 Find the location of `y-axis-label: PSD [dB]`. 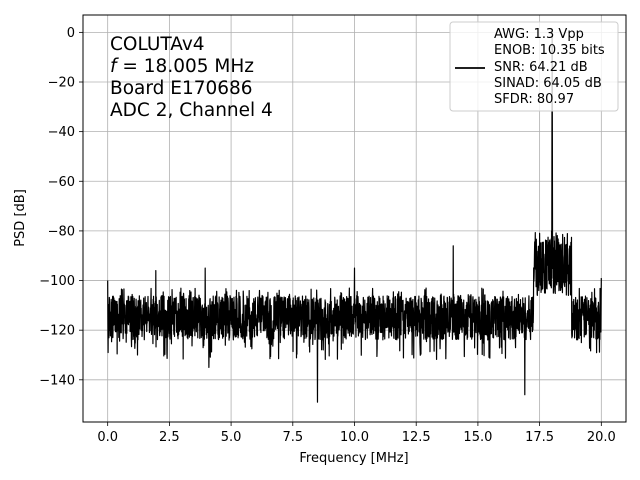

y-axis-label: PSD [dB] is located at coordinates (20, 218).